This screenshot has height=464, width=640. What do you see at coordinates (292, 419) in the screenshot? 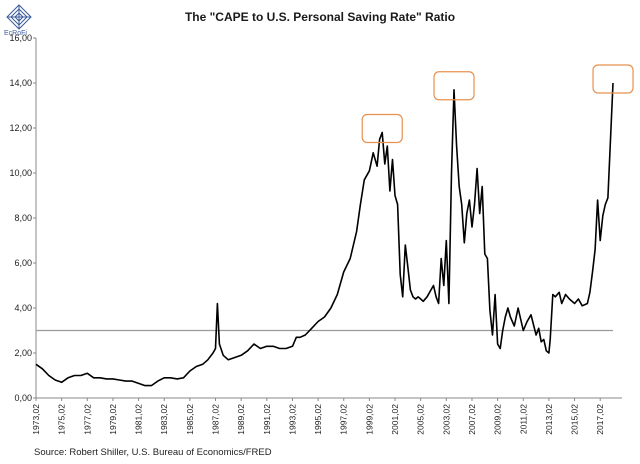
I see `x-tick-label: 1993,02` at bounding box center [292, 419].